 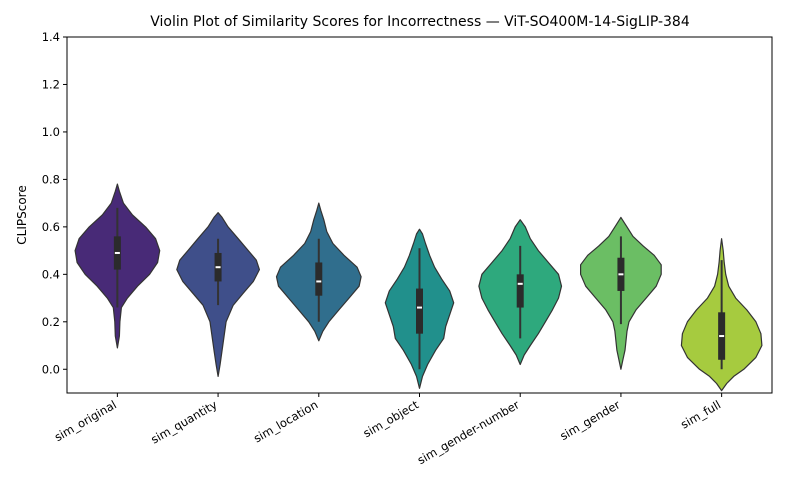 I want to click on y-tick-label: 0.6, so click(x=51, y=227).